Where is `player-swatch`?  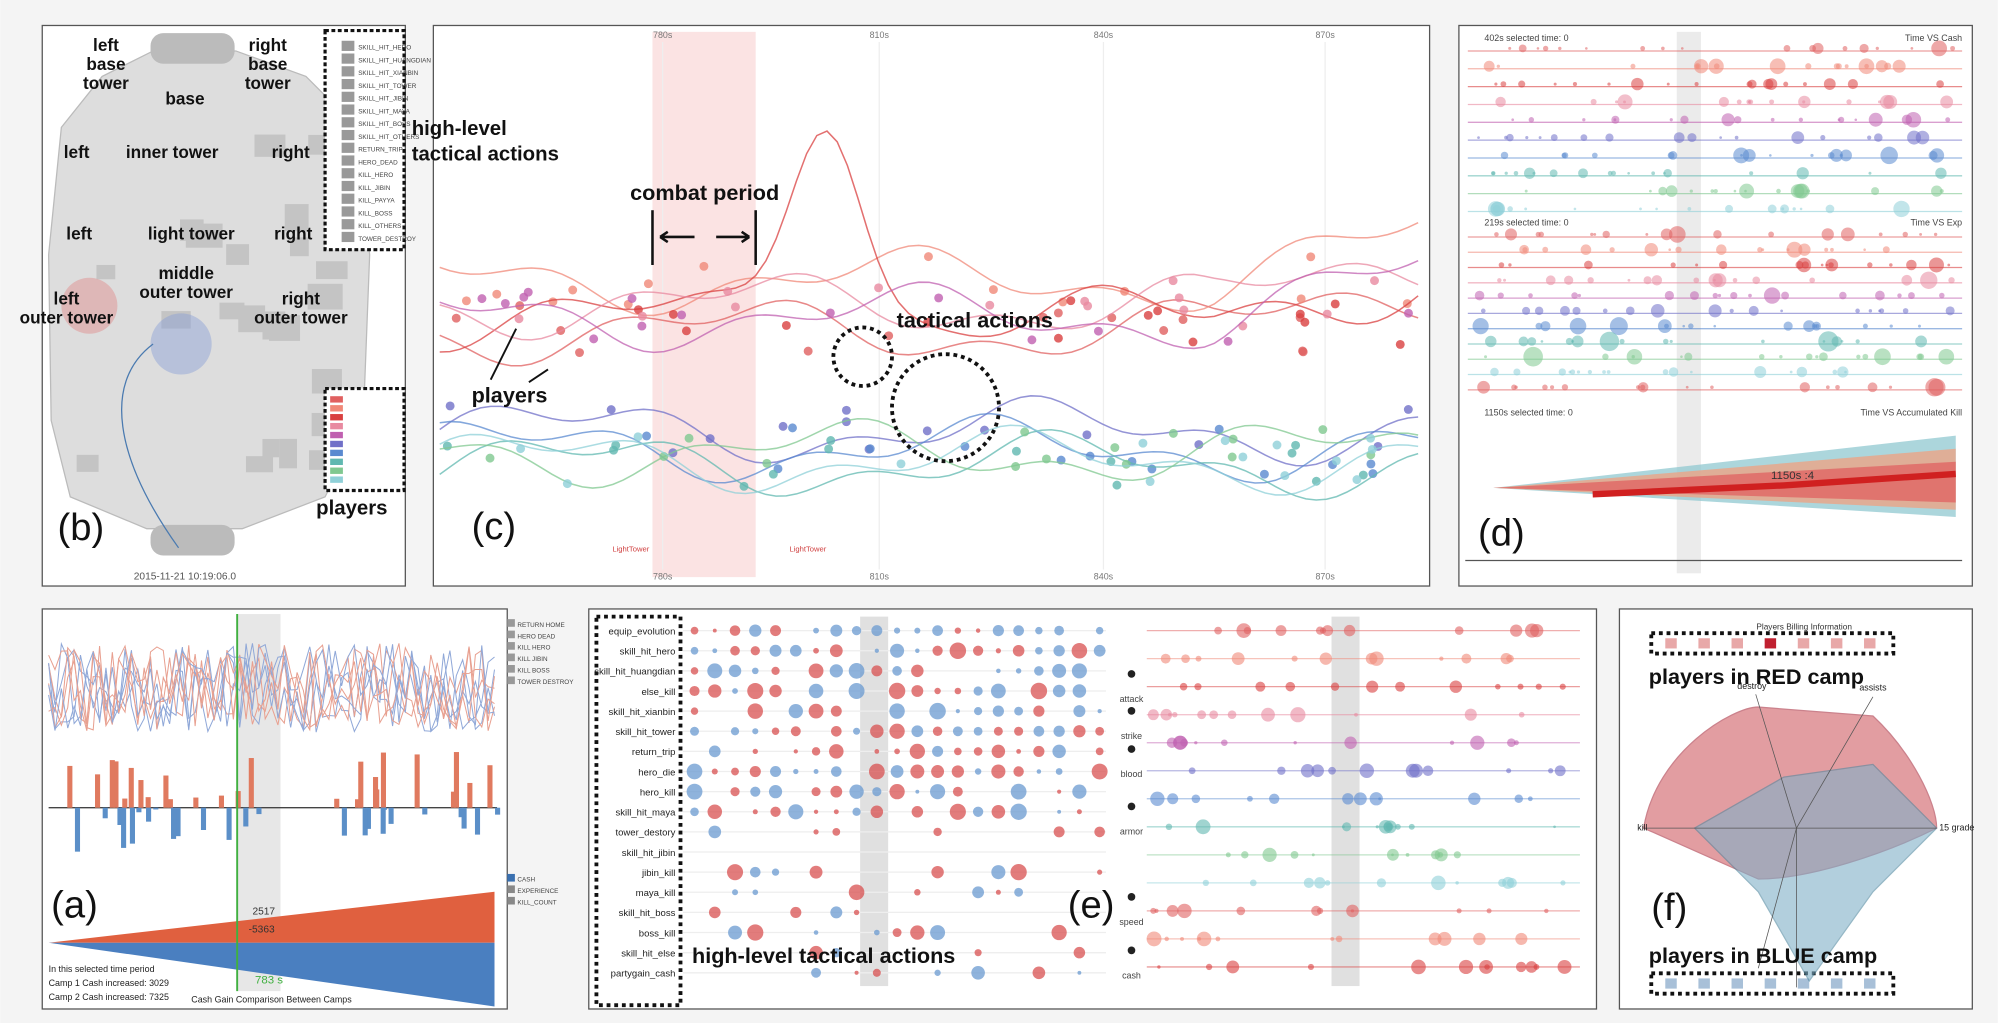 player-swatch is located at coordinates (1671, 643).